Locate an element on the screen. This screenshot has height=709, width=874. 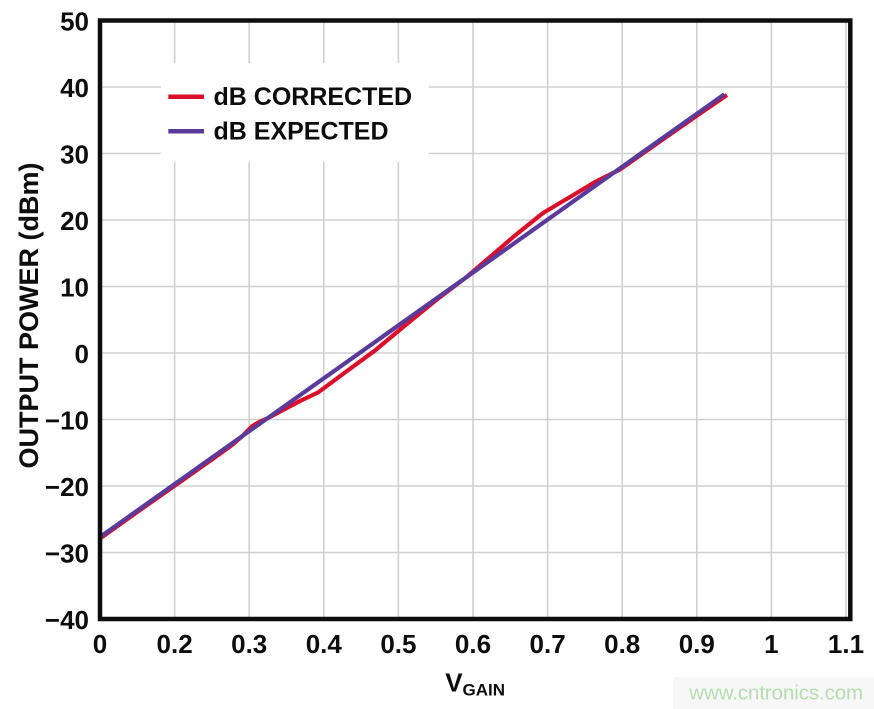
svg-text: −40 is located at coordinates (67, 620).